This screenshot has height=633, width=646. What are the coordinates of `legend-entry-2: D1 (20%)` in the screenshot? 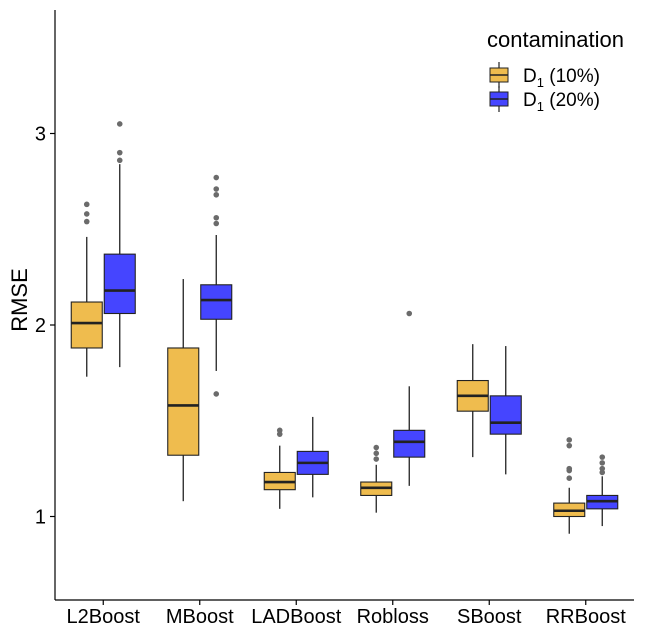 It's located at (544, 100).